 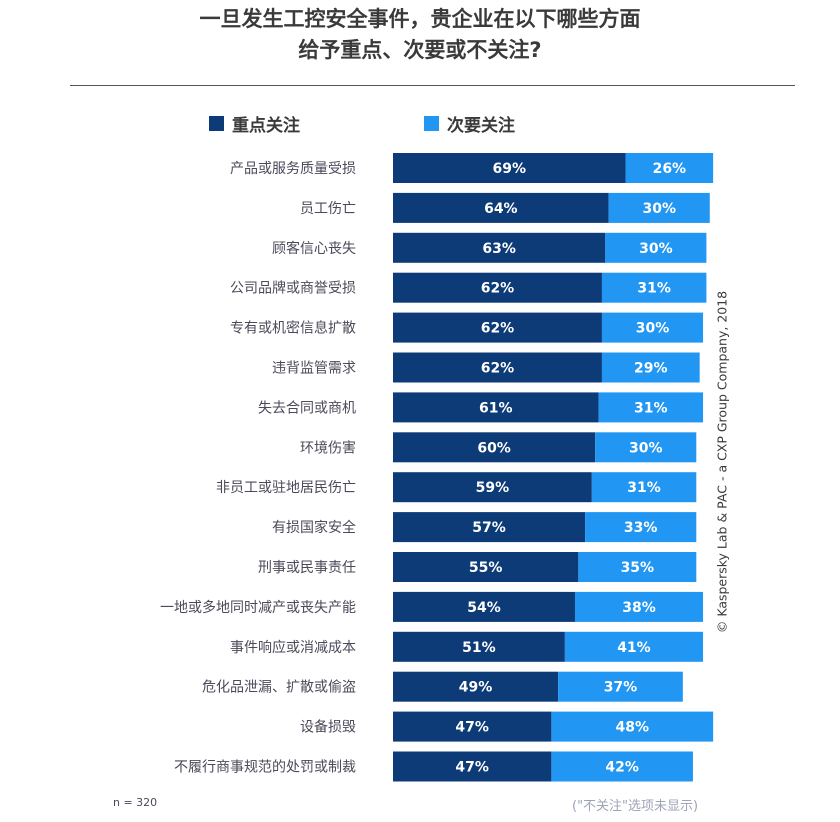 I want to click on value-label-secondary: 33%, so click(x=641, y=528).